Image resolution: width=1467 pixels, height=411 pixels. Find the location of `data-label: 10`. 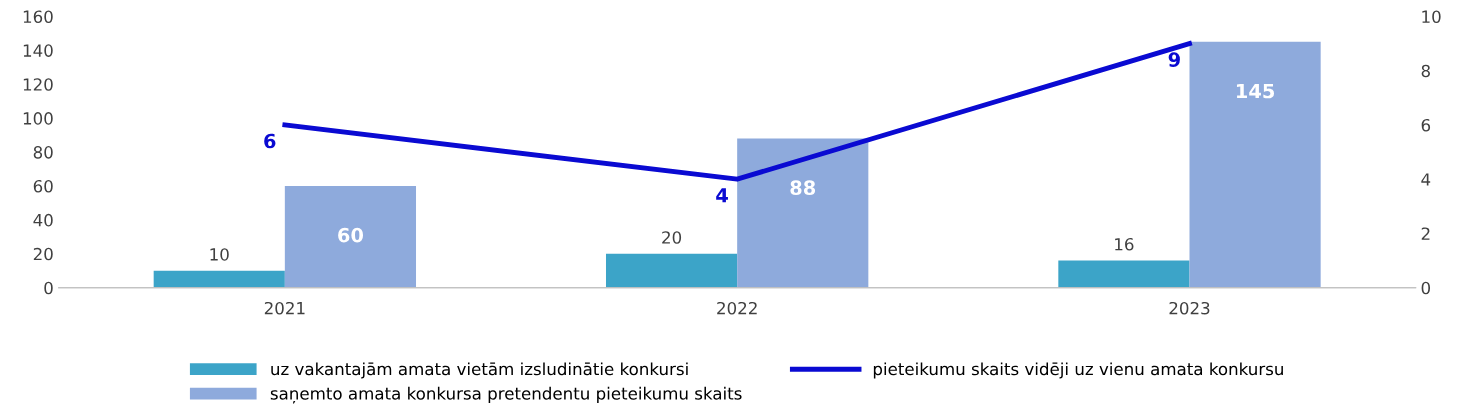

data-label: 10 is located at coordinates (219, 254).